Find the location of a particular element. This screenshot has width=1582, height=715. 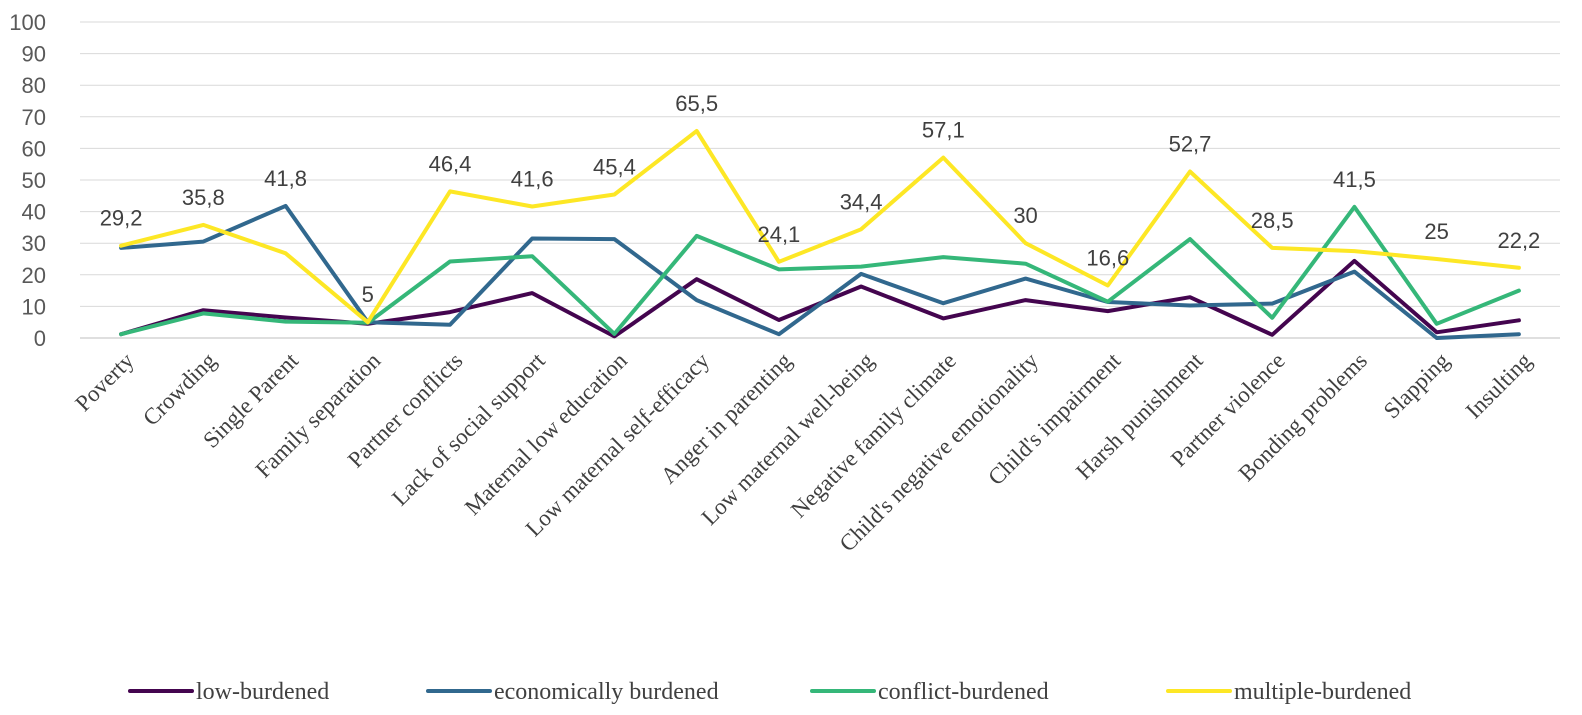

data-label: 30 is located at coordinates (1025, 215).